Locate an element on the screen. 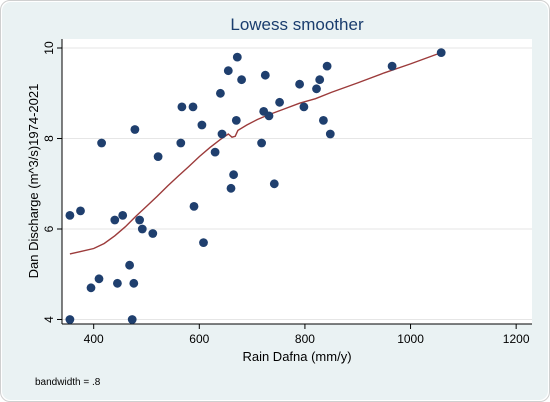 The height and width of the screenshot is (402, 550). y-tick-label: 8 is located at coordinates (49, 138).